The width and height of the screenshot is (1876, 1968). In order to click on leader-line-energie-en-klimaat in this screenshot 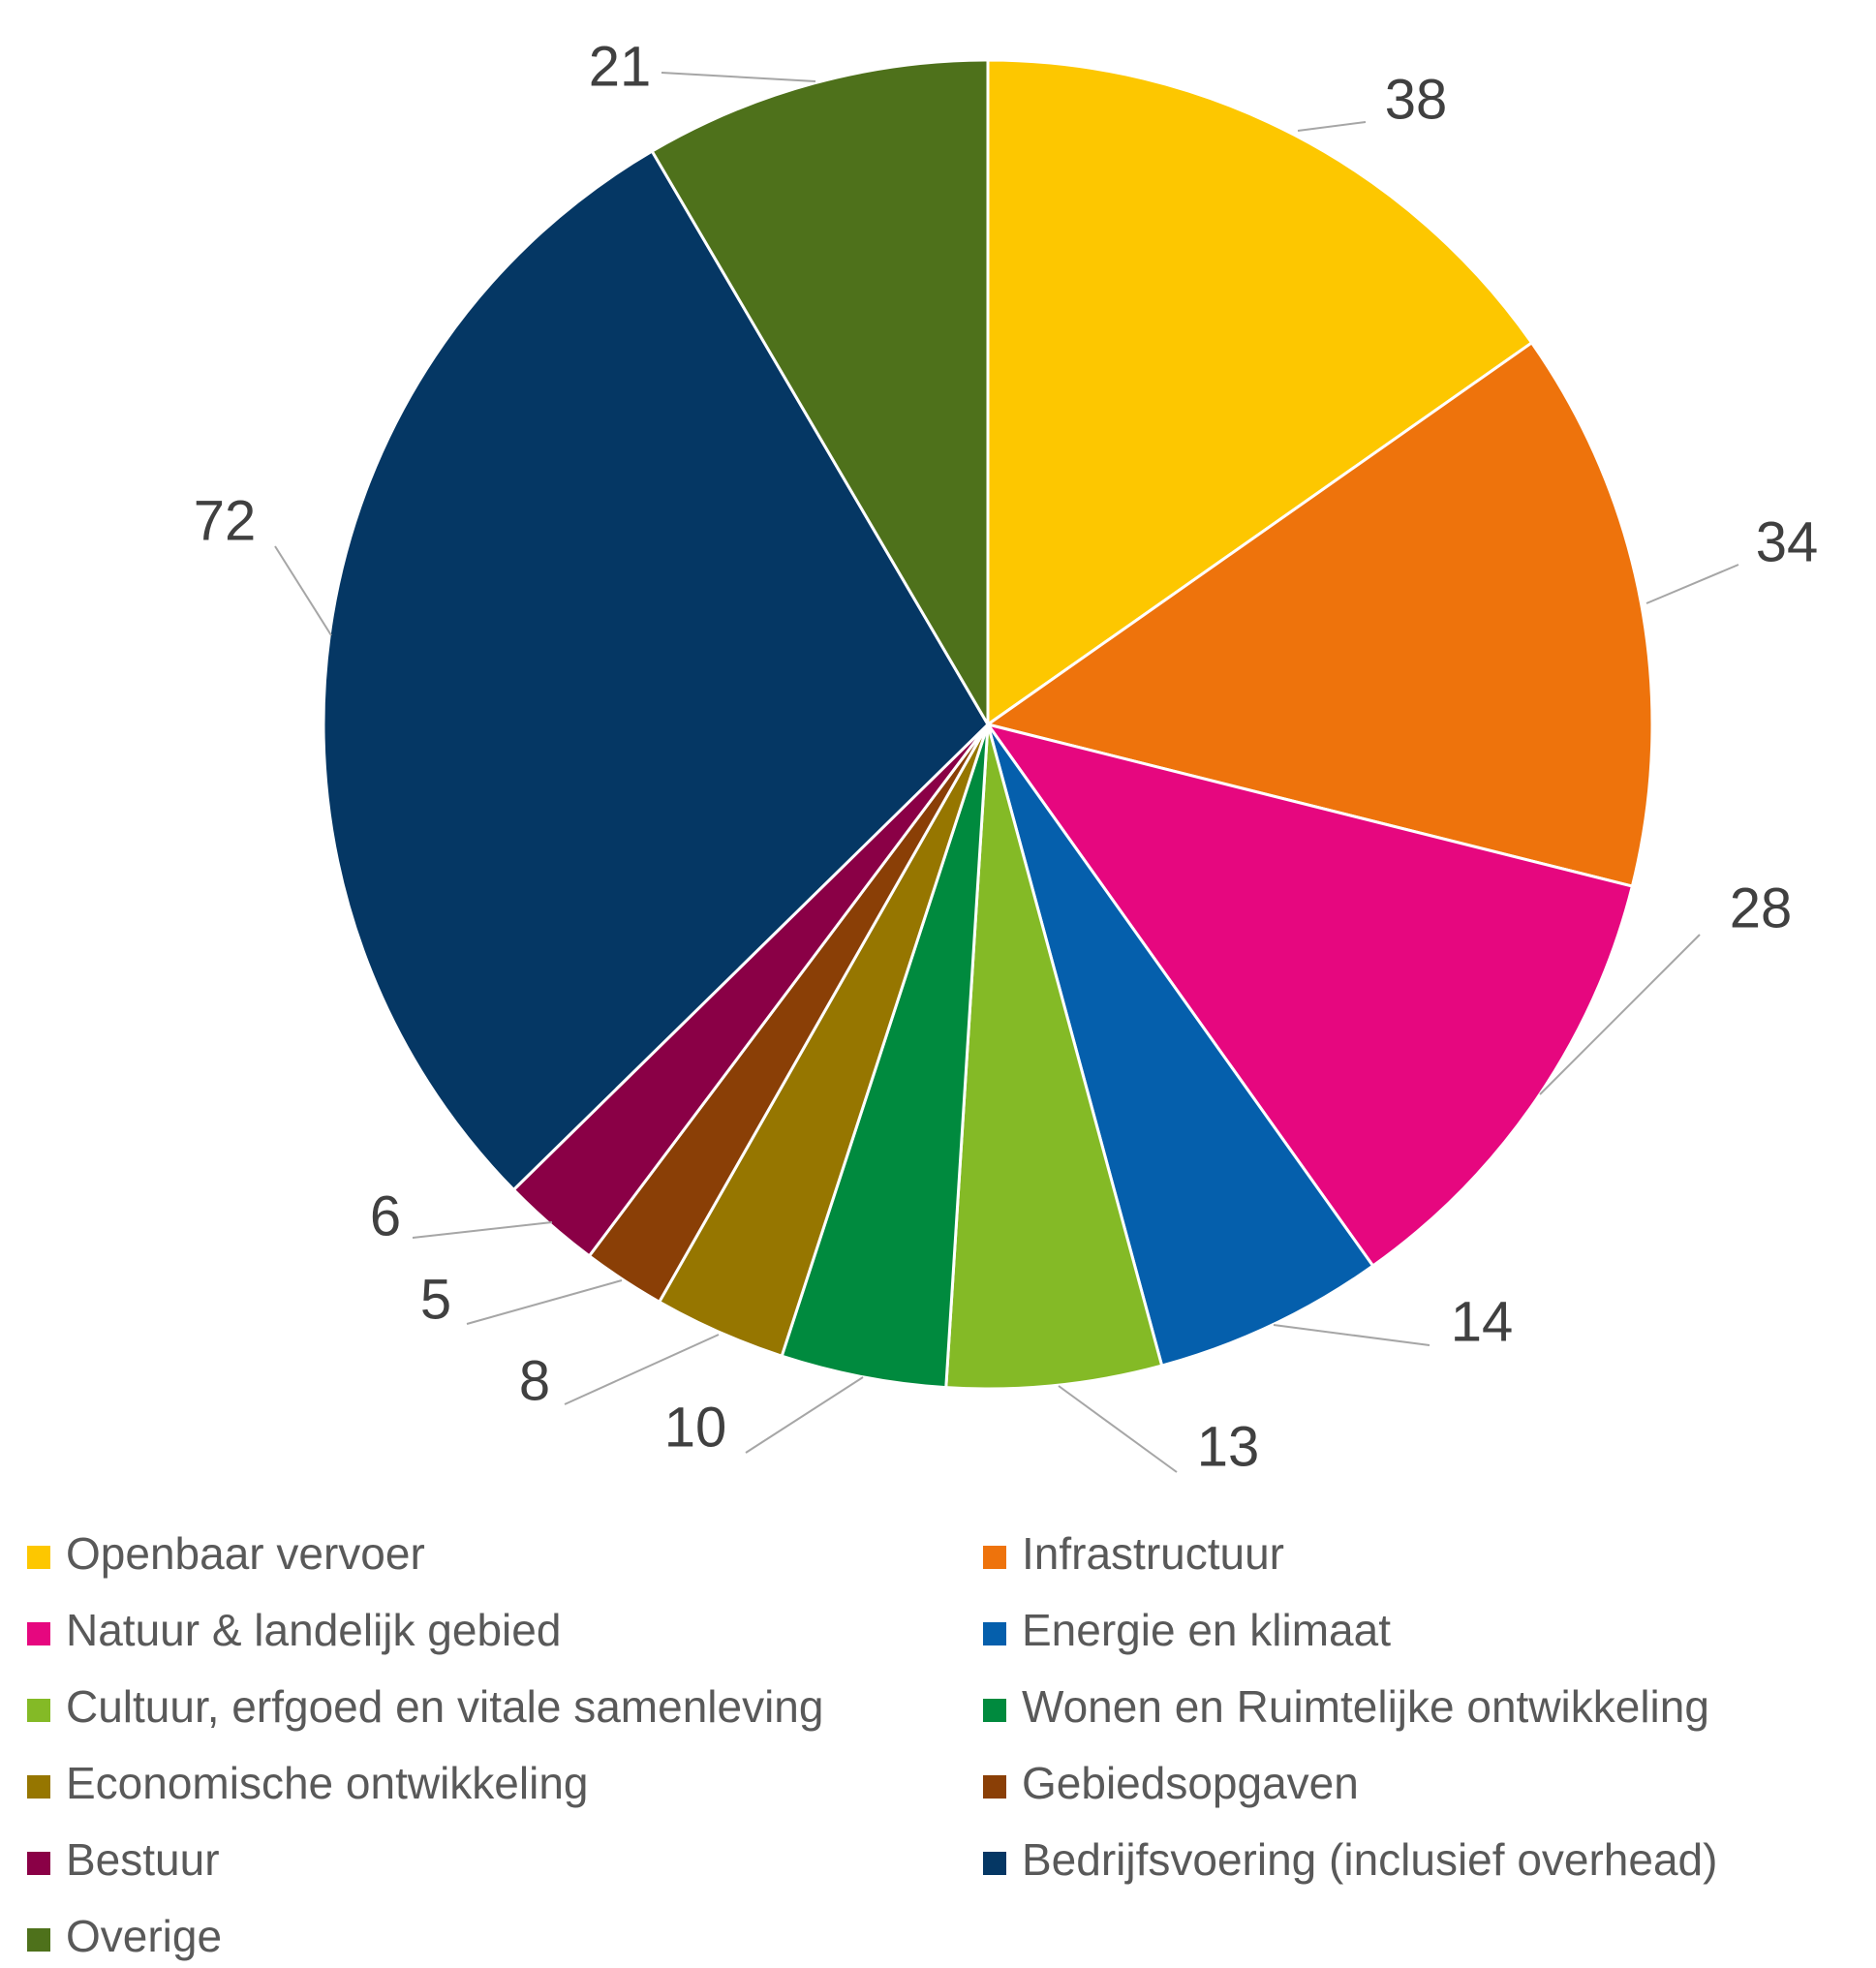, I will do `click(1351, 1335)`.